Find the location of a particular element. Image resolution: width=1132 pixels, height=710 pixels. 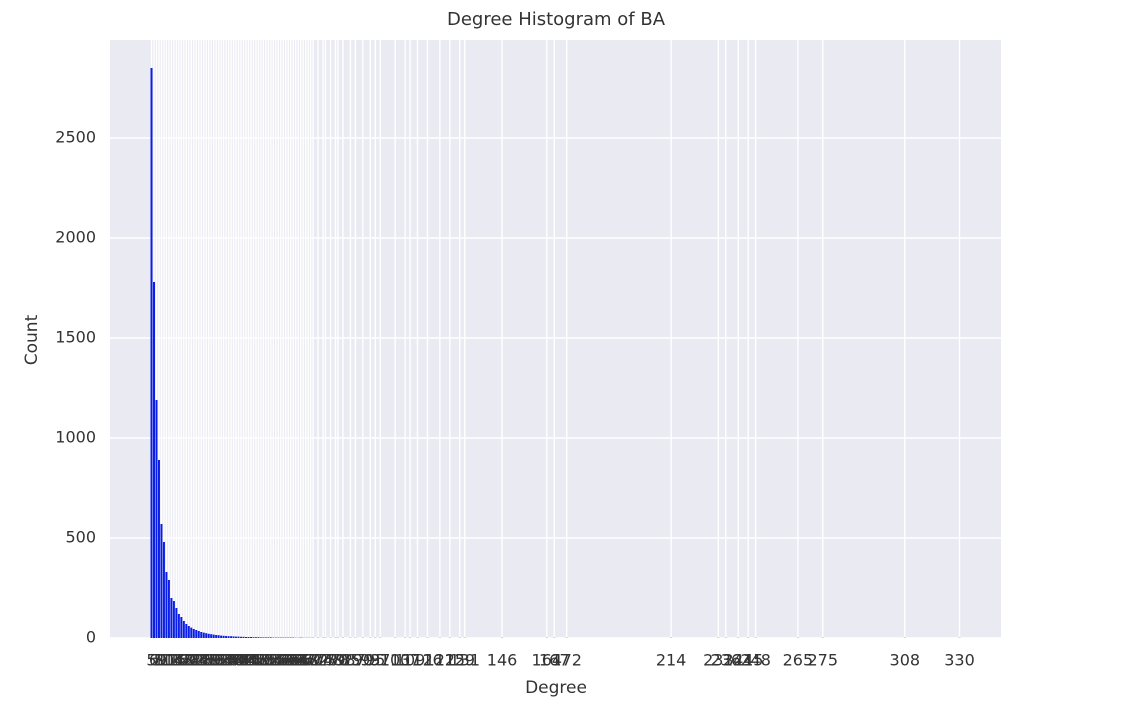

x-tick-label: 49 is located at coordinates (261, 660).